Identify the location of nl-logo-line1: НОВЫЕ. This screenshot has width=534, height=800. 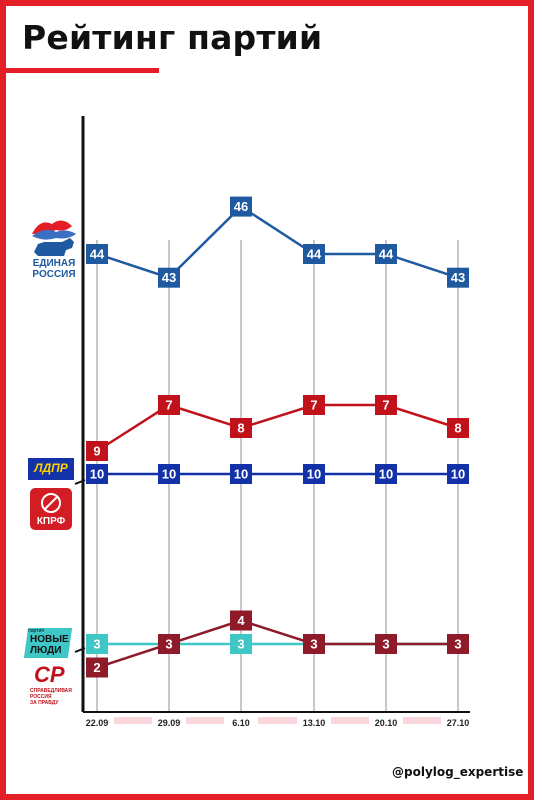
(49, 639).